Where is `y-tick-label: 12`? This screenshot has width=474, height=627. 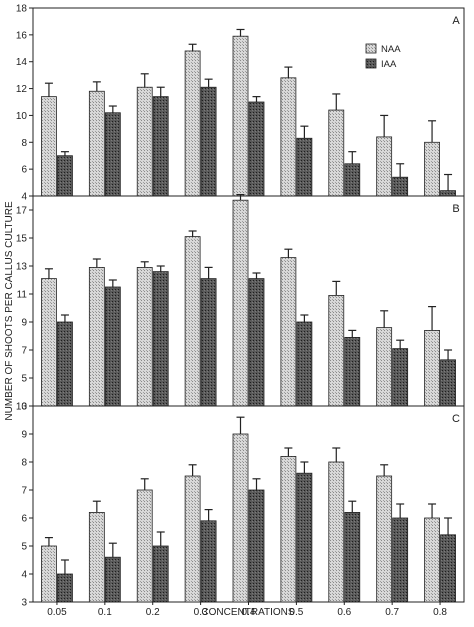
y-tick-label: 12 is located at coordinates (22, 89).